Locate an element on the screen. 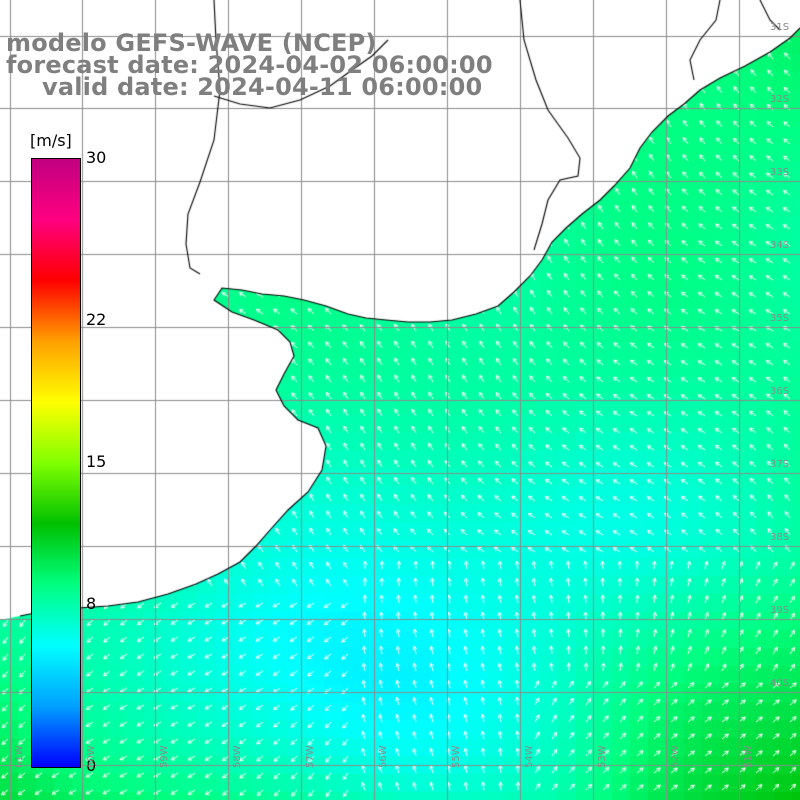 This screenshot has width=800, height=800. latitude-label: 32S is located at coordinates (780, 99).